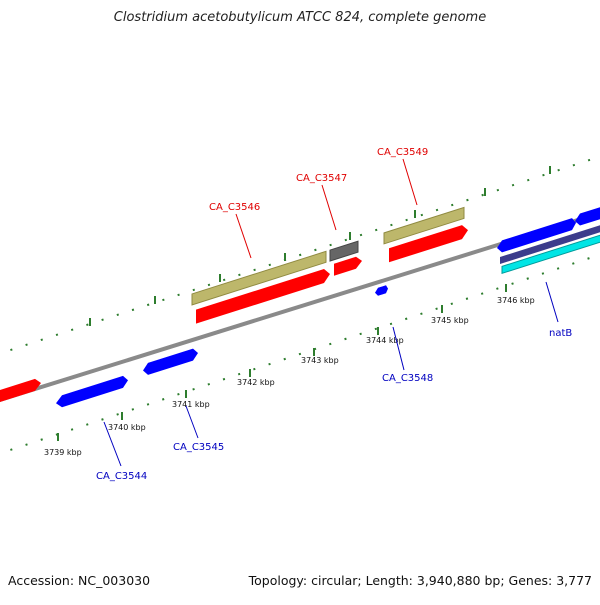 The width and height of the screenshot is (600, 605). I want to click on accession-text: Accession: NC_003030, so click(79, 580).